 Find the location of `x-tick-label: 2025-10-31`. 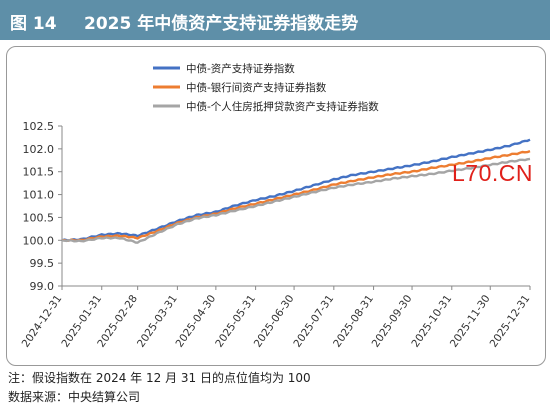

x-tick-label: 2025-10-31 is located at coordinates (431, 321).